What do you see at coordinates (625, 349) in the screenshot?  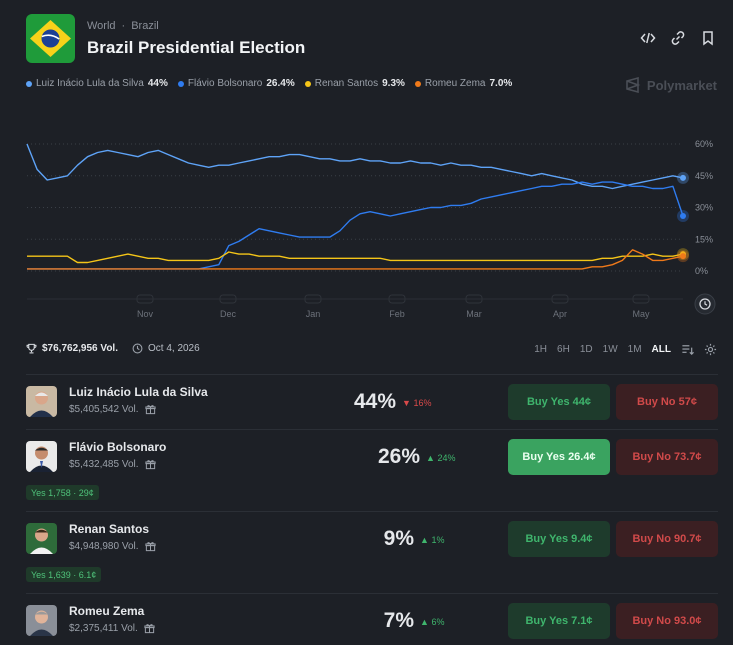 I see `time-range-selector: 1H 6H 1D 1W 1M ALL` at bounding box center [625, 349].